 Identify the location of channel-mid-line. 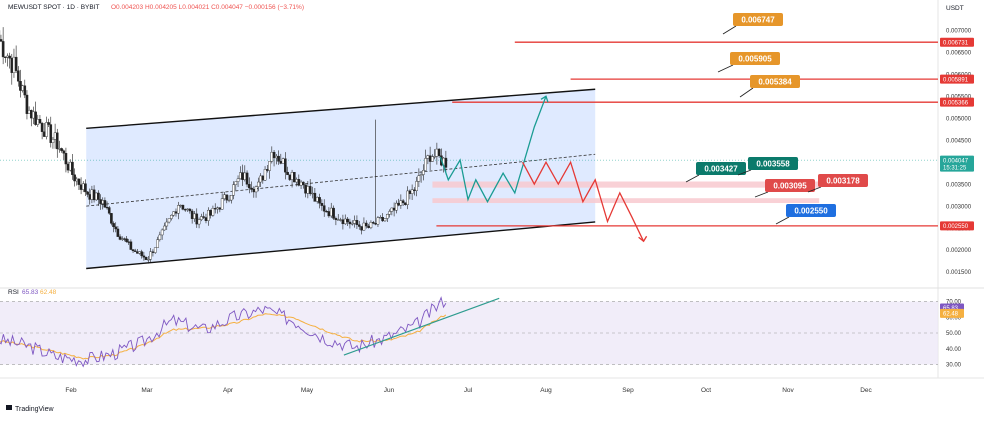
(341, 180).